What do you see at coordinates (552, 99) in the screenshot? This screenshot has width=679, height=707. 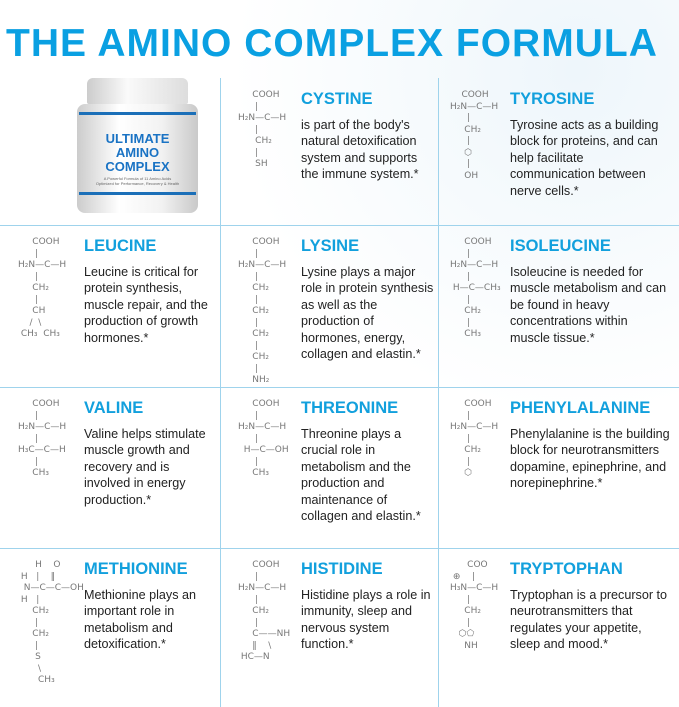 I see `amino-name: TYROSINE` at bounding box center [552, 99].